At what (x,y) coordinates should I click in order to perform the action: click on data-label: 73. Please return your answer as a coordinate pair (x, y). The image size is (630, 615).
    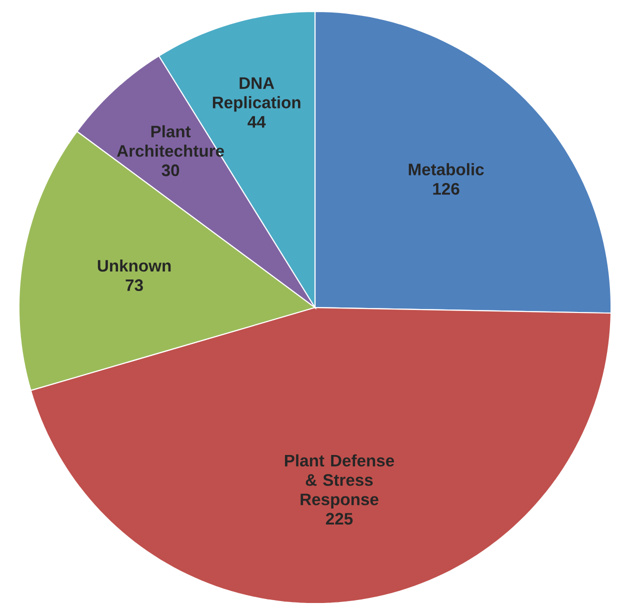
    Looking at the image, I should click on (134, 285).